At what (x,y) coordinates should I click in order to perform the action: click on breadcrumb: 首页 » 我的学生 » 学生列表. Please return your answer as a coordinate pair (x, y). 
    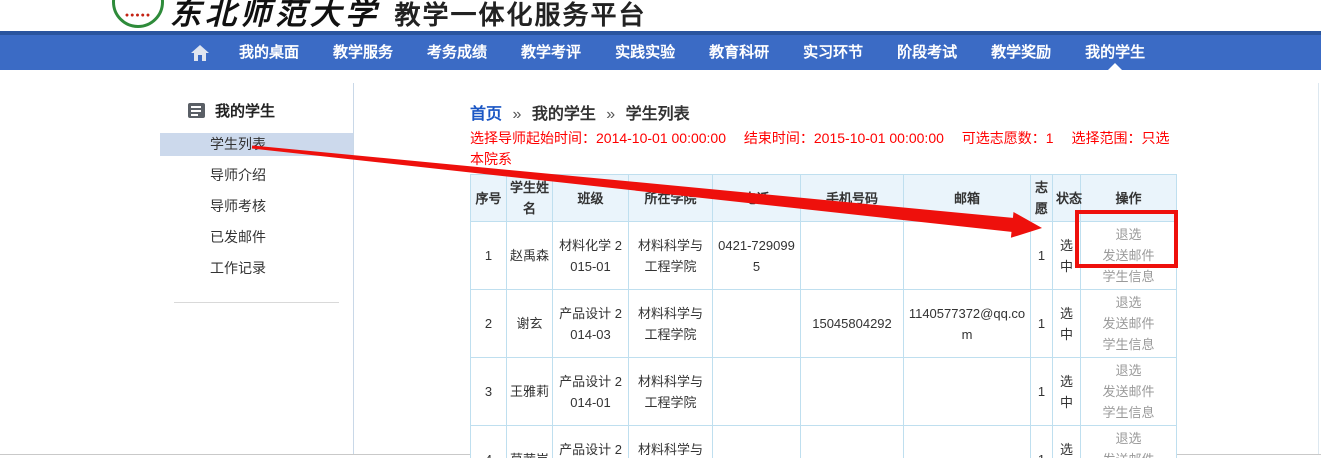
    Looking at the image, I should click on (822, 112).